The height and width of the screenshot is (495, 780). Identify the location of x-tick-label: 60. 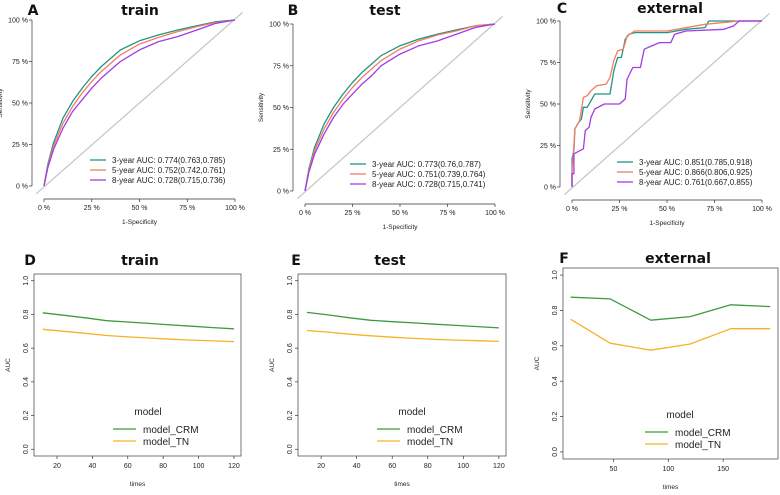
(128, 466).